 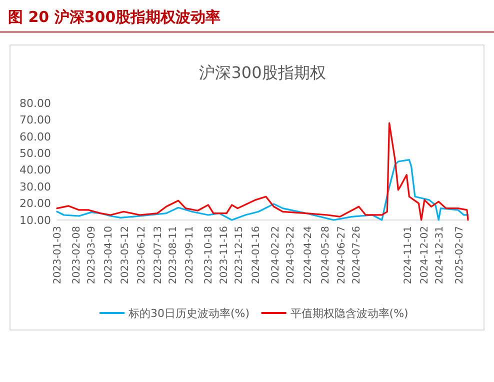 I want to click on y-tick-label: 70.00, so click(x=35, y=120).